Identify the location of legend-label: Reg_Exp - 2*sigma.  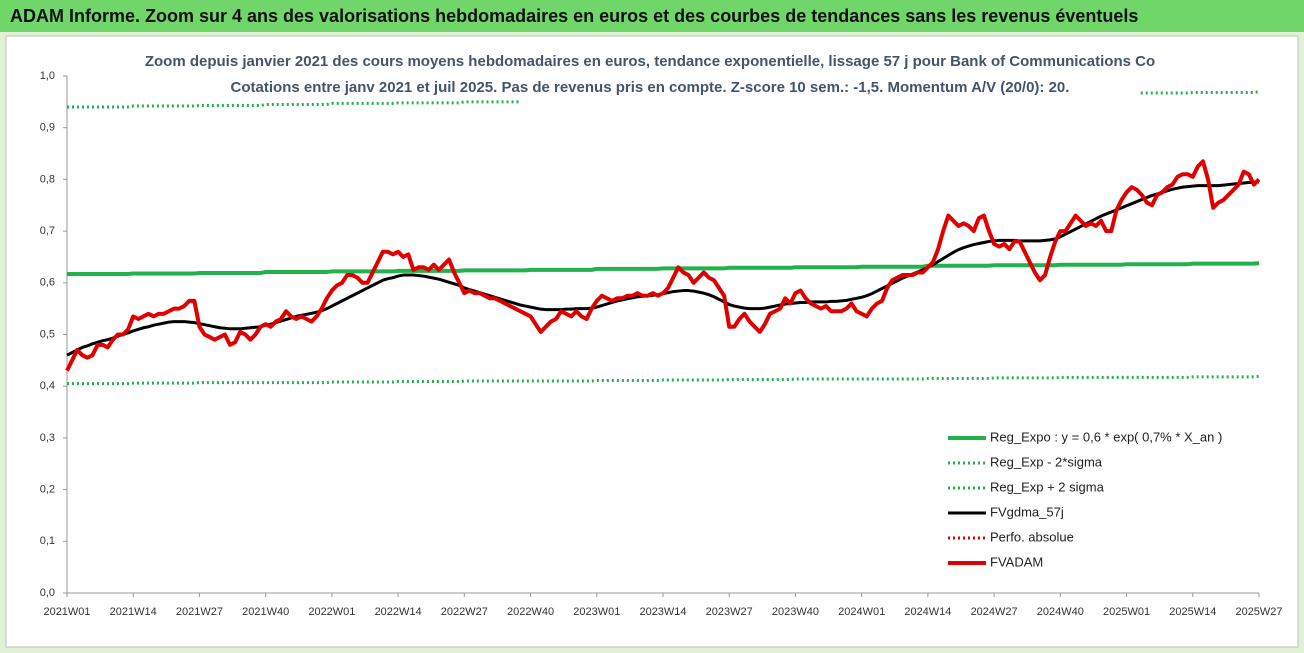
(1046, 461).